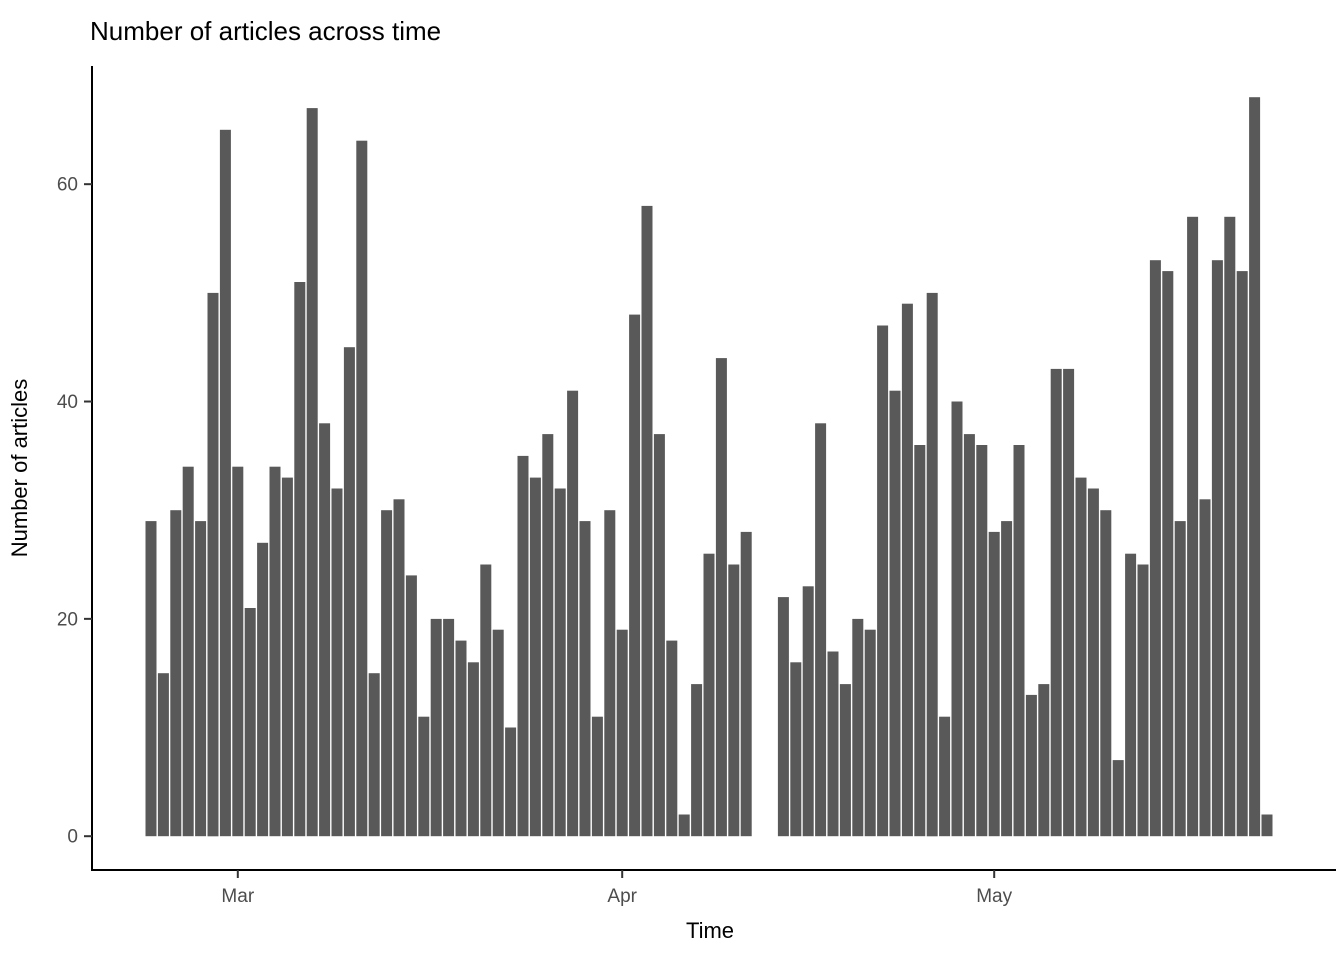 This screenshot has width=1344, height=960. Describe the element at coordinates (622, 896) in the screenshot. I see `x-tick-label: Apr` at that location.